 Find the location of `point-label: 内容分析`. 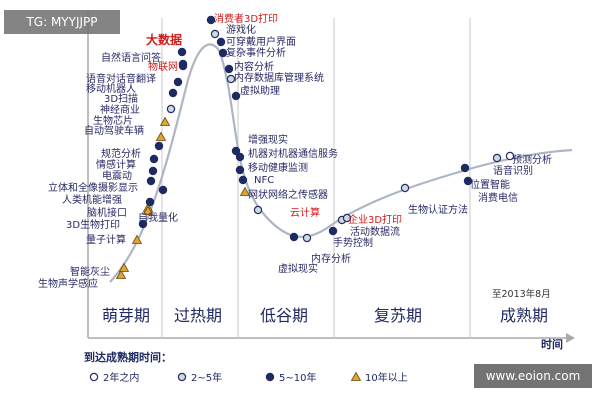

point-label: 内容分析 is located at coordinates (254, 66).